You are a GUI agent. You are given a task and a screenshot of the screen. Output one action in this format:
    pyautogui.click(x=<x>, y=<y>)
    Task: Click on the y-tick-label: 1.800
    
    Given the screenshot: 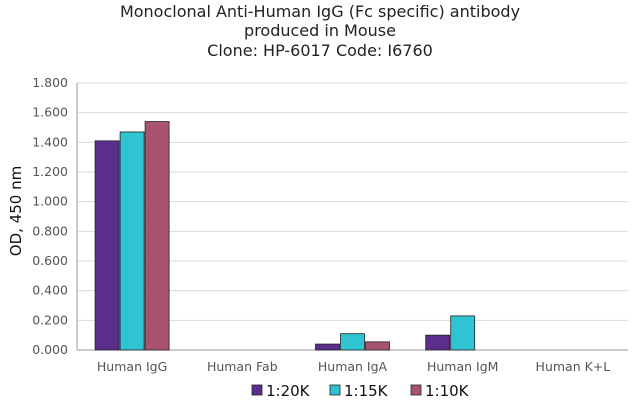 What is the action you would take?
    pyautogui.click(x=50, y=82)
    